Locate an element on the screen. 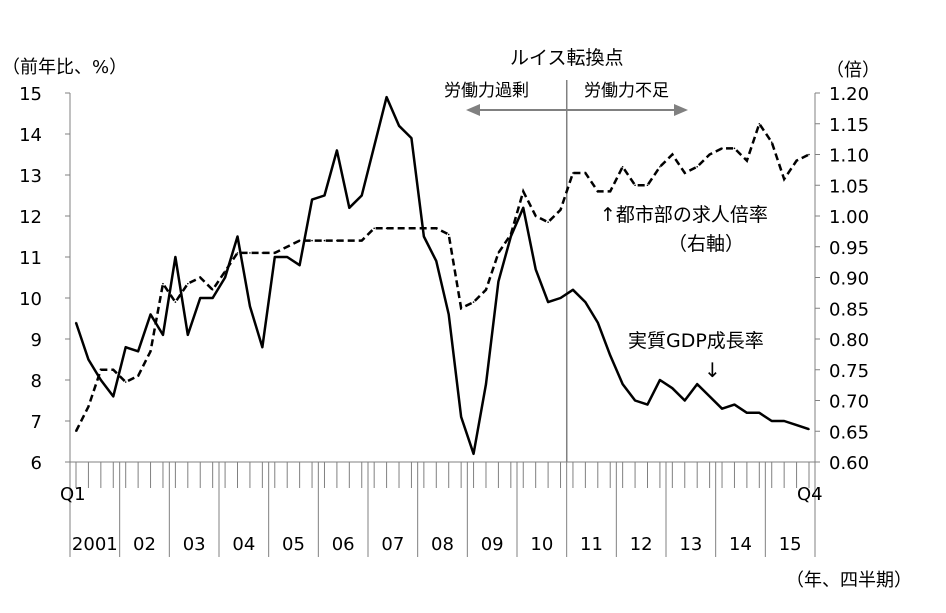 The image size is (946, 613). x-year-label: 03 is located at coordinates (194, 544).